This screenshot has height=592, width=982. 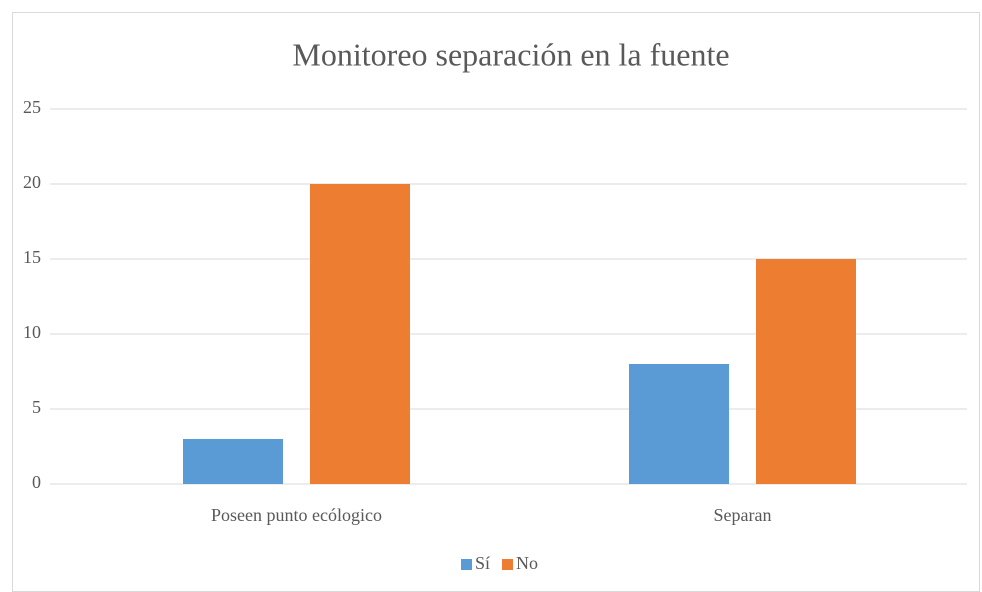 What do you see at coordinates (32, 257) in the screenshot?
I see `y-tick-label: 15` at bounding box center [32, 257].